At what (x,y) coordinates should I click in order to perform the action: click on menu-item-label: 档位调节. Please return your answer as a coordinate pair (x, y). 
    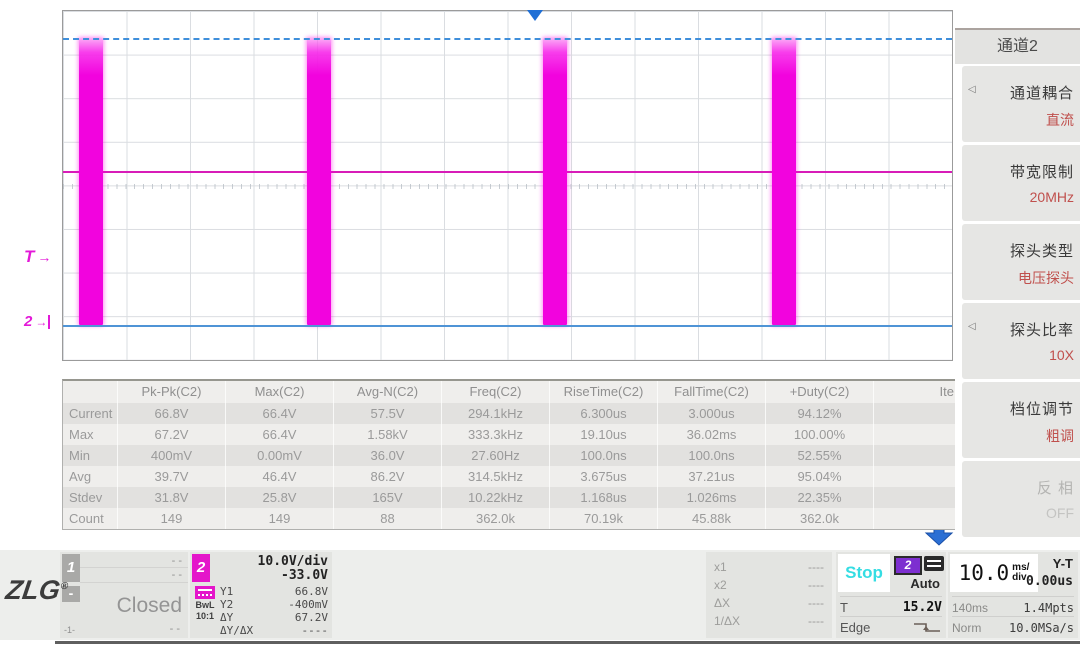
    Looking at the image, I should click on (1041, 409).